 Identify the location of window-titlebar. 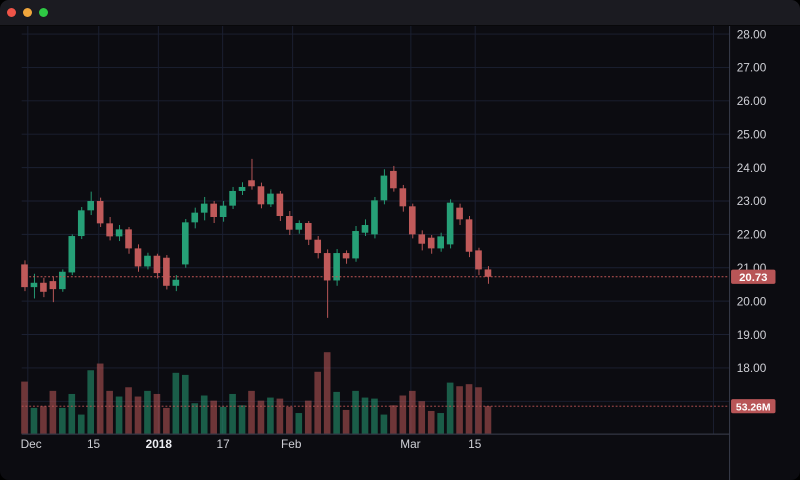
(400, 13).